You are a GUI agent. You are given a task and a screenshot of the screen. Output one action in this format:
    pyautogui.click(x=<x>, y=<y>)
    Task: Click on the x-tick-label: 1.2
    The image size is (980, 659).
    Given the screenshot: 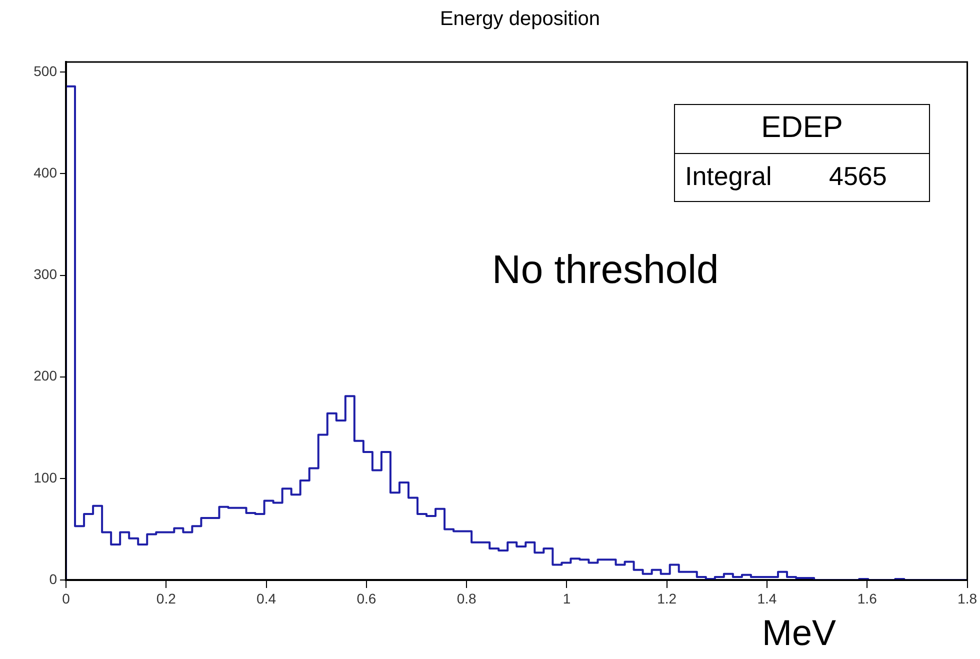 What is the action you would take?
    pyautogui.click(x=667, y=598)
    